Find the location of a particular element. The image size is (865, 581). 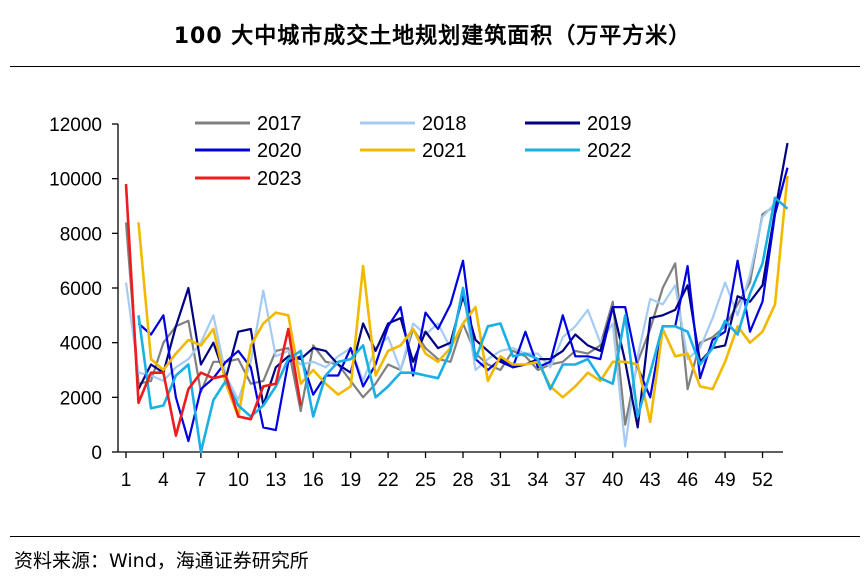

series-line-2023 is located at coordinates (213, 310).